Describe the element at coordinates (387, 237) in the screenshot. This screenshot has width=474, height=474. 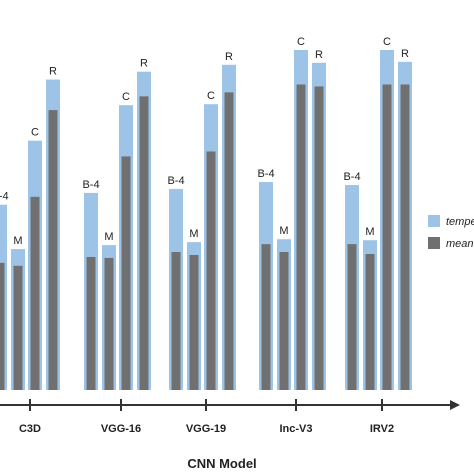
I see `bar-mean-IRV2-C` at that location.